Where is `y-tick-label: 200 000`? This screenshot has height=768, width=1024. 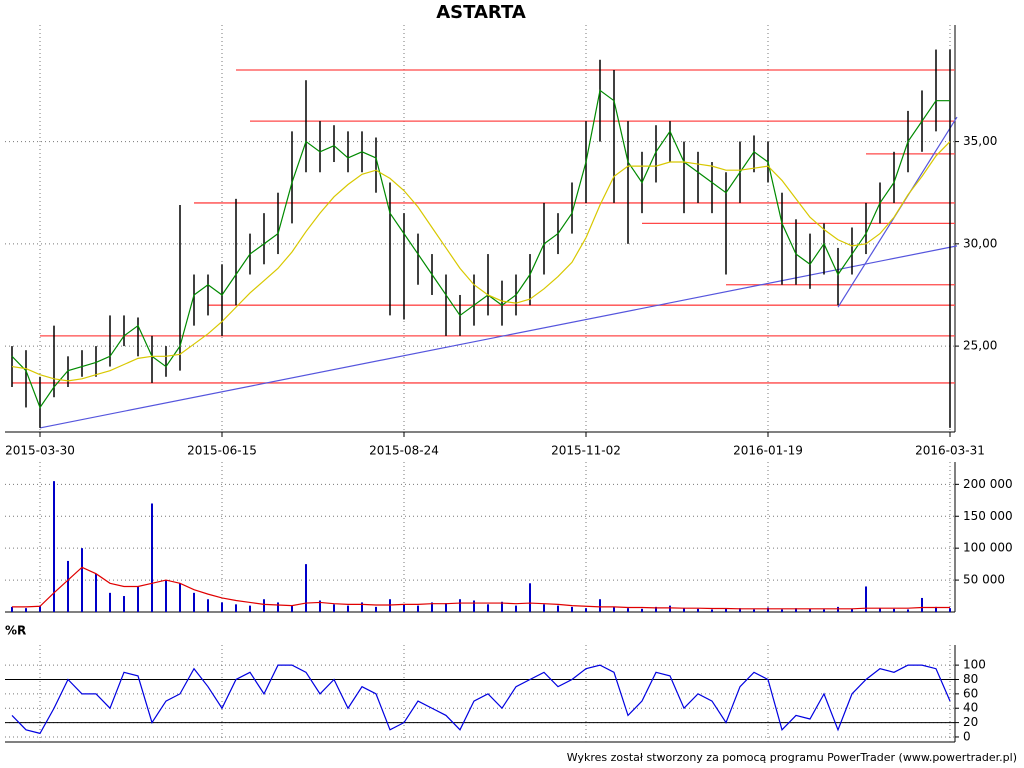 y-tick-label: 200 000 is located at coordinates (988, 484).